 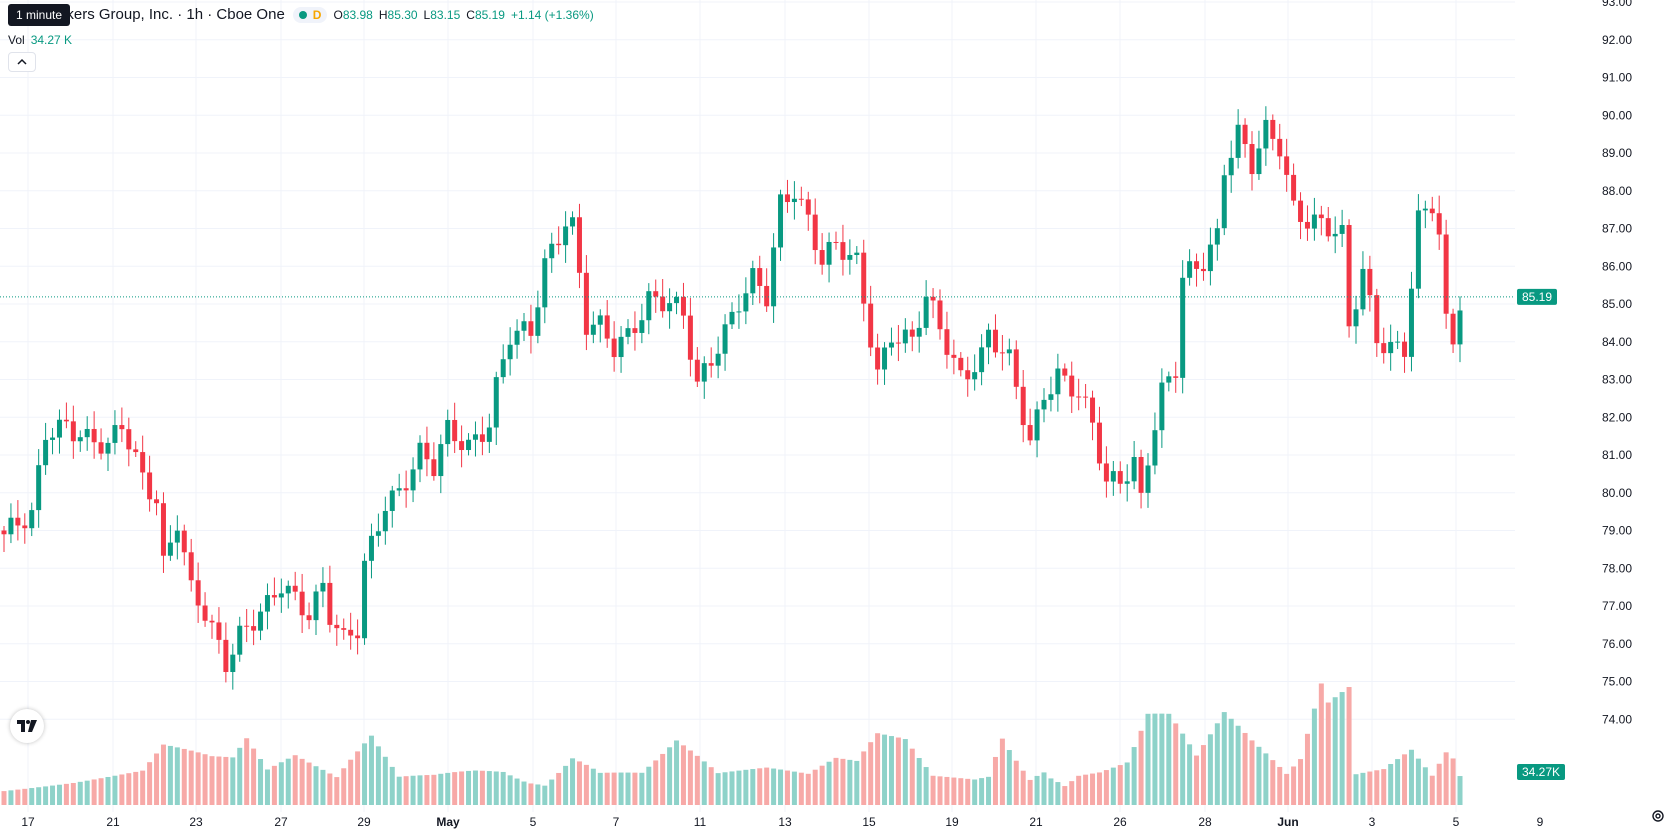 What do you see at coordinates (782, 822) in the screenshot?
I see `time-axis: 17 21 23 27 29 May 5 7 11 13 15 19 21 26 28 Jun 3 5 9` at bounding box center [782, 822].